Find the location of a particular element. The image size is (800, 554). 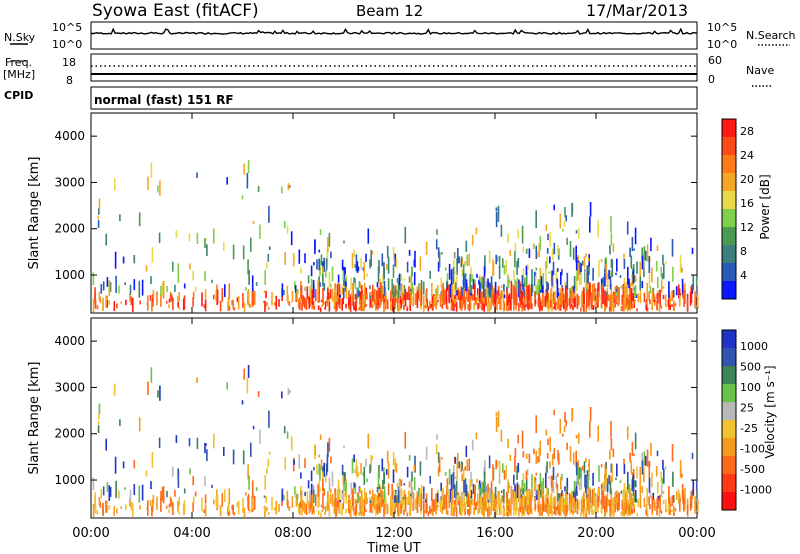

nsky-tick-top: 10^5 is located at coordinates (67, 27).